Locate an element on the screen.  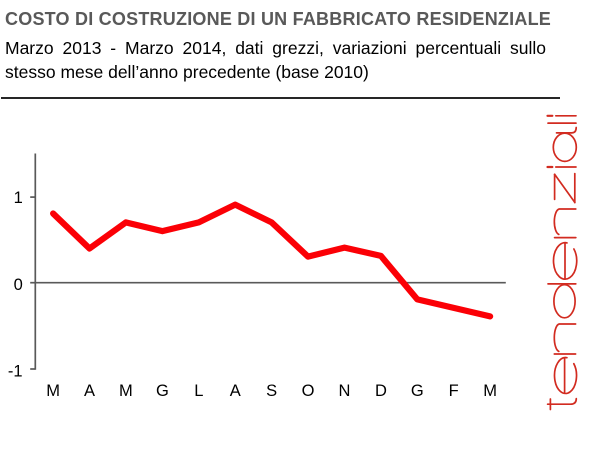
svg-text: S is located at coordinates (271, 391).